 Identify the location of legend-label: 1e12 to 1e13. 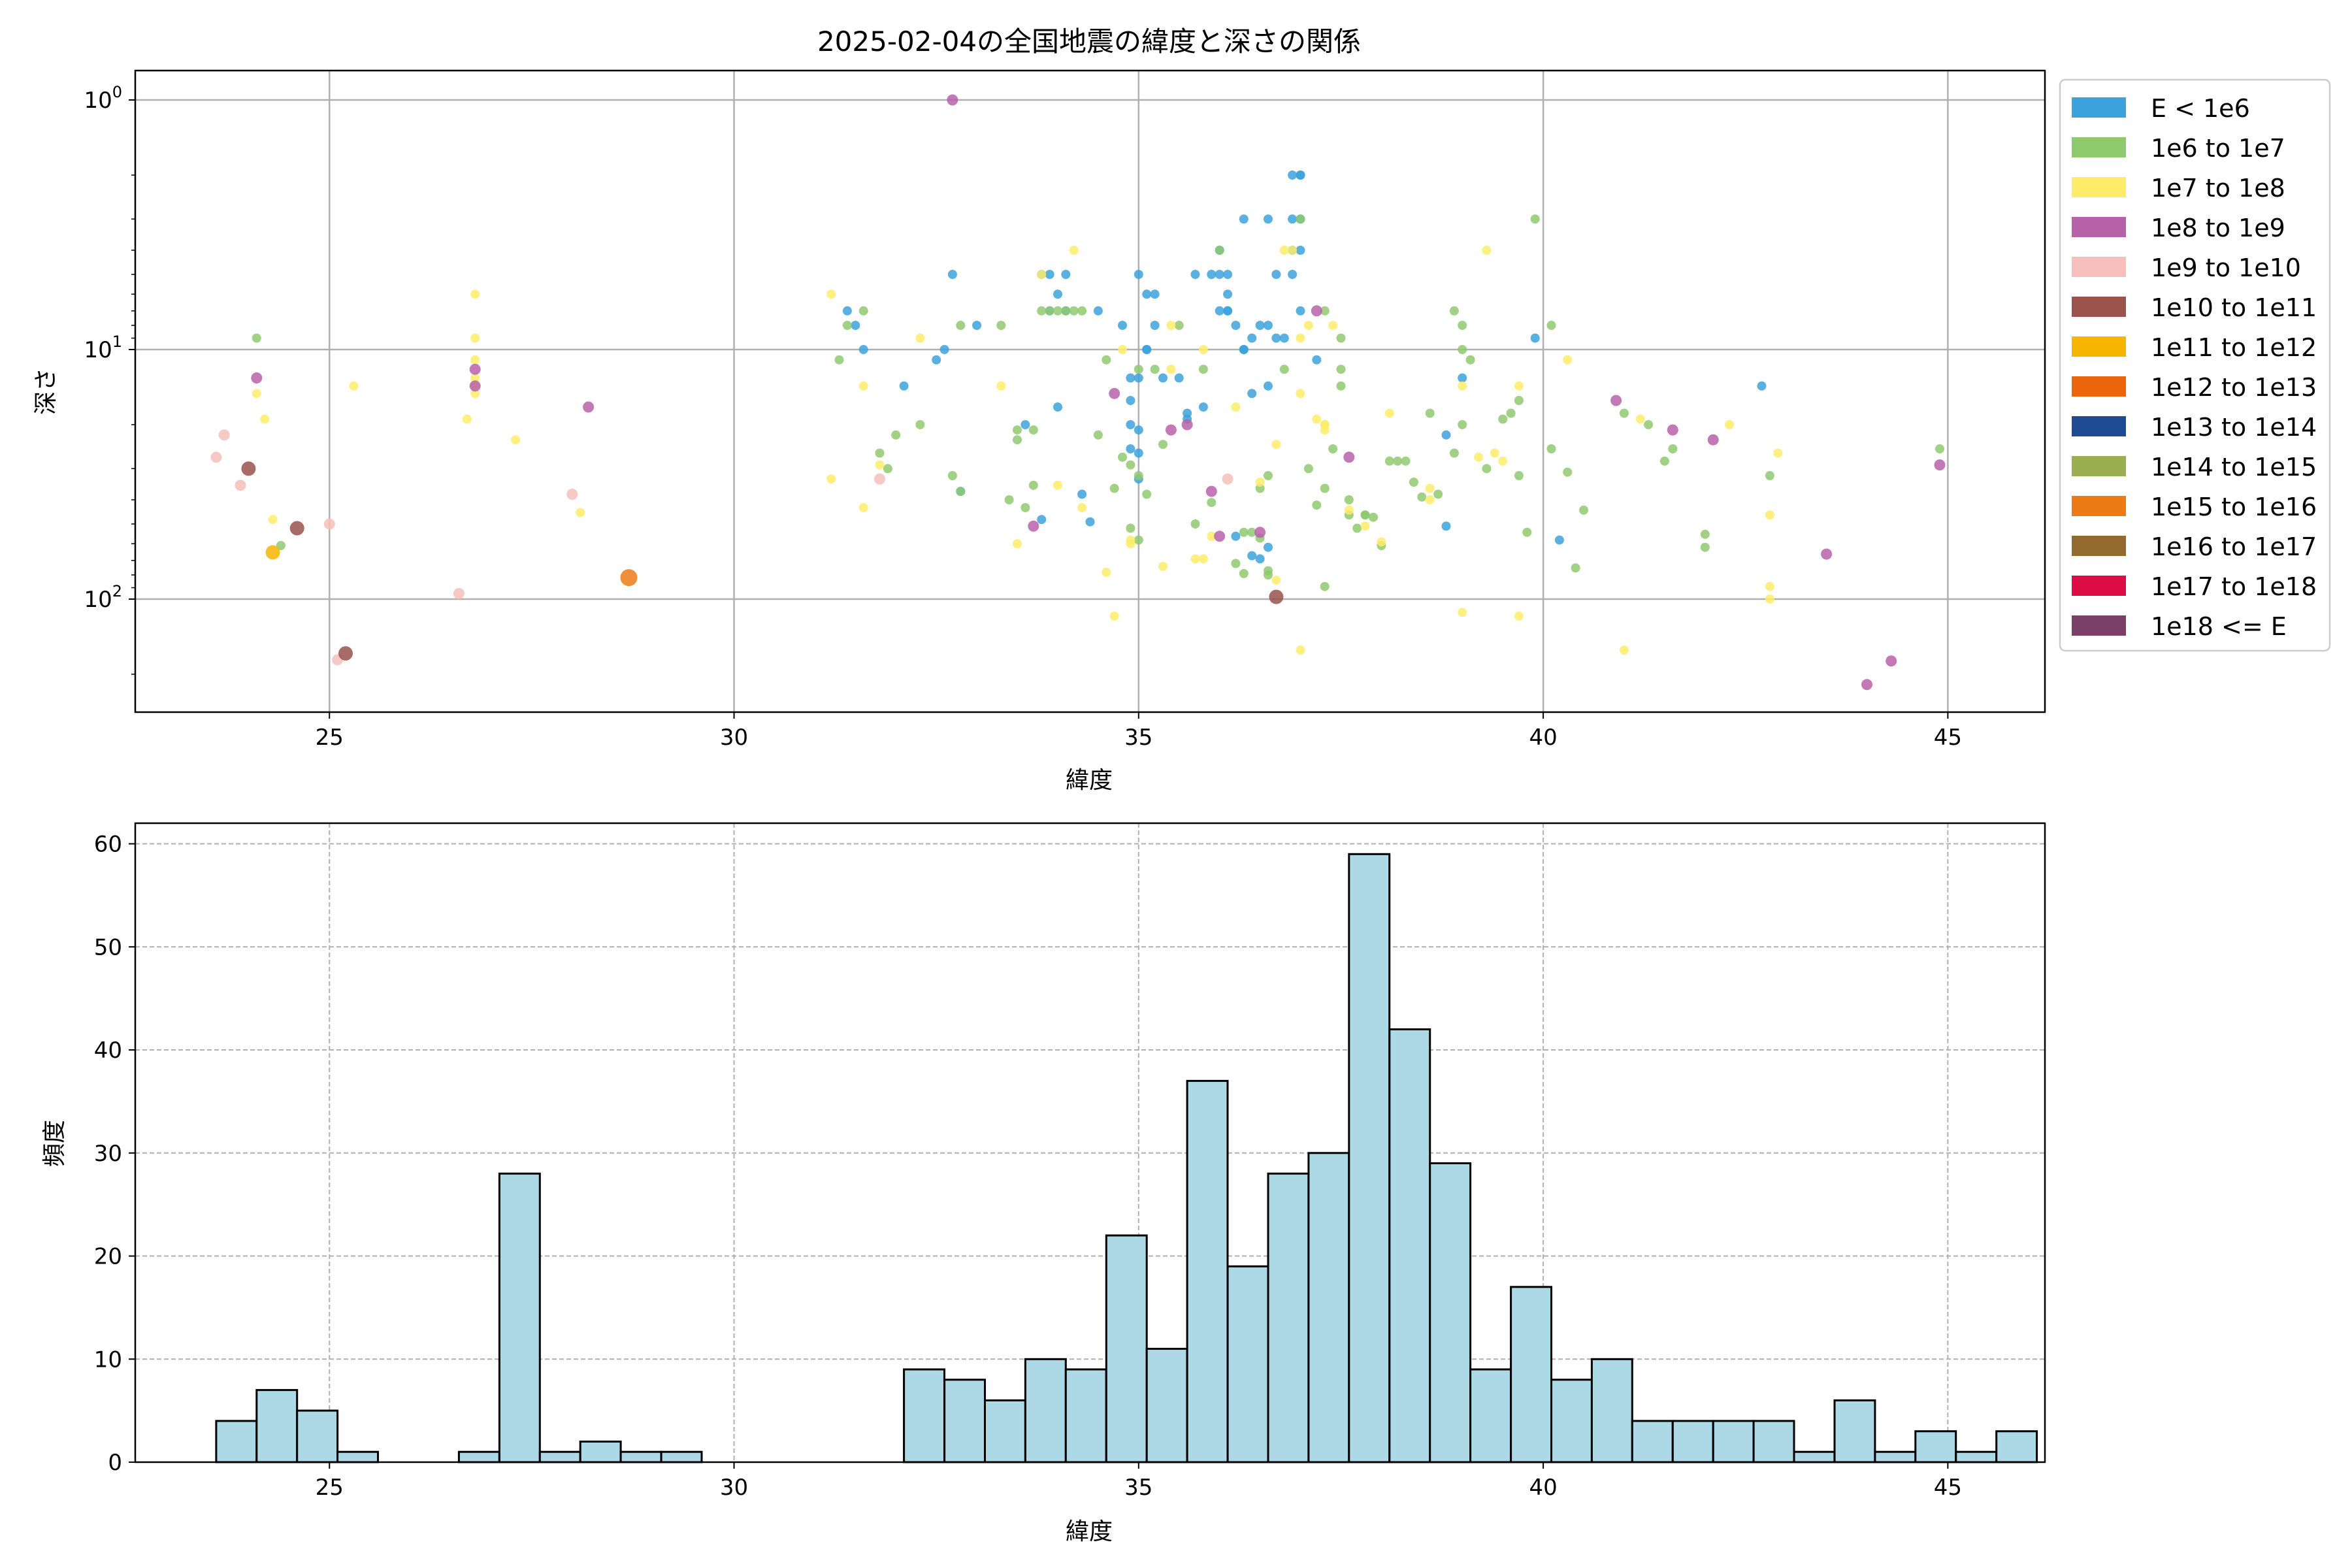
(2234, 387).